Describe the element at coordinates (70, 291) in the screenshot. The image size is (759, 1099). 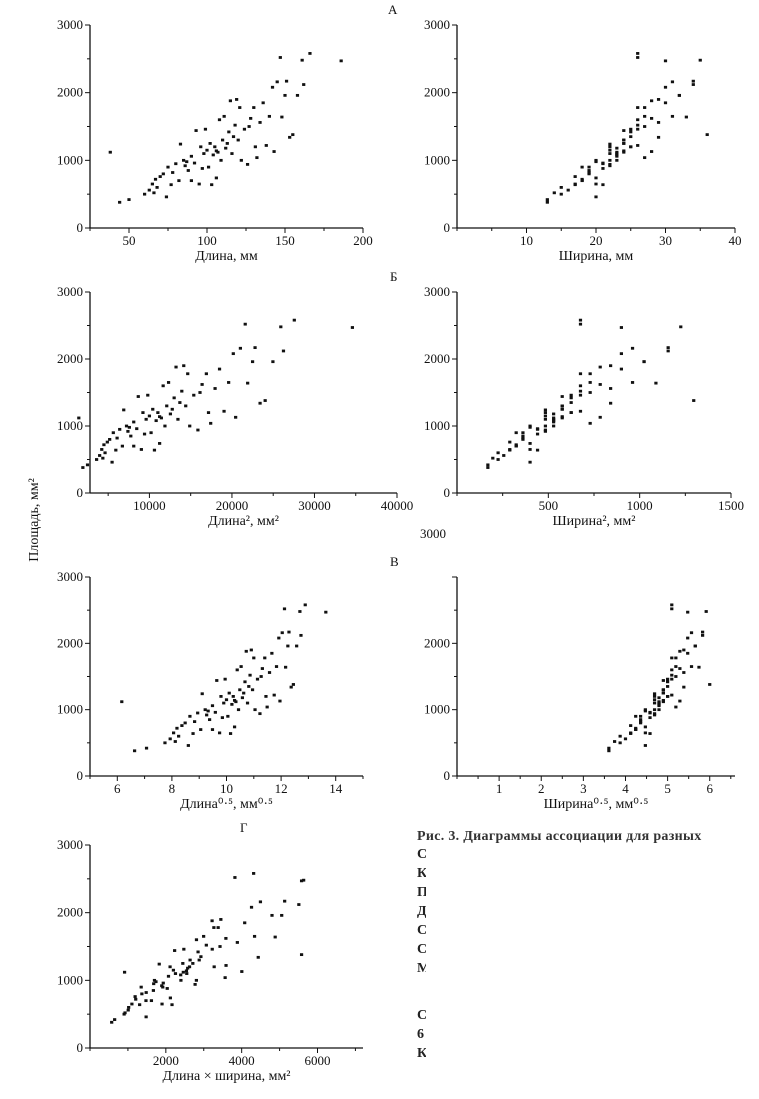
I see `y-tick-label: 3000` at that location.